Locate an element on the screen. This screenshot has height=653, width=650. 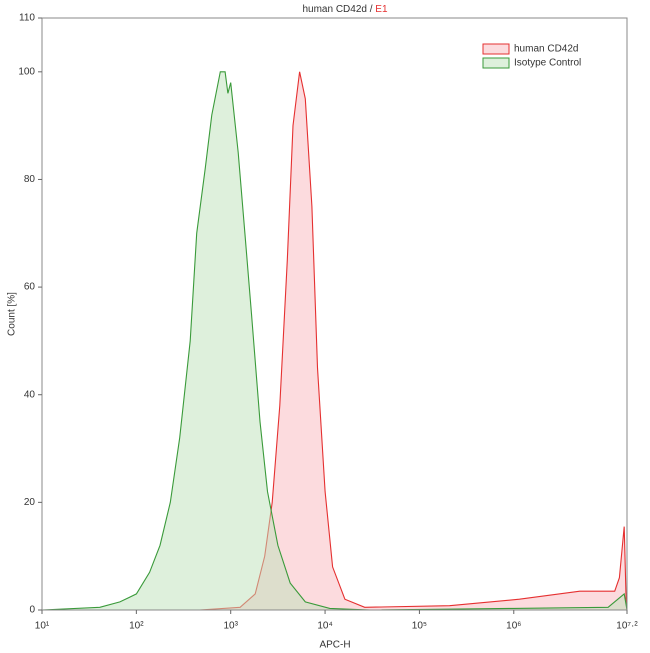
title-part: E1 is located at coordinates (381, 9).